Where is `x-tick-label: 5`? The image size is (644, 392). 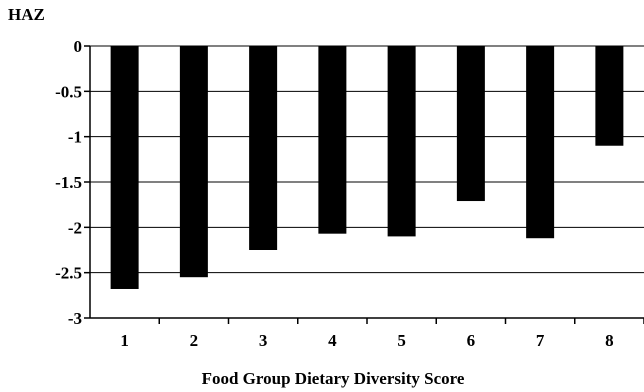
x-tick-label: 5 is located at coordinates (401, 340).